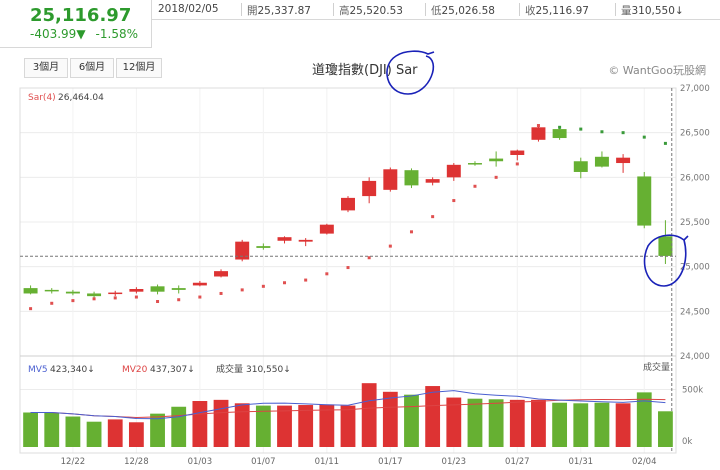 The image size is (720, 470). Describe the element at coordinates (468, 11) in the screenshot. I see `low-value: 25,026.58` at that location.